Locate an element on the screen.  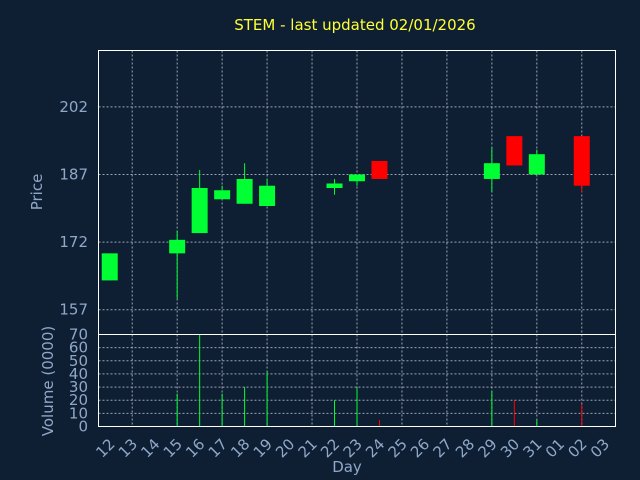
volume-tick-label: 0 is located at coordinates (83, 427).